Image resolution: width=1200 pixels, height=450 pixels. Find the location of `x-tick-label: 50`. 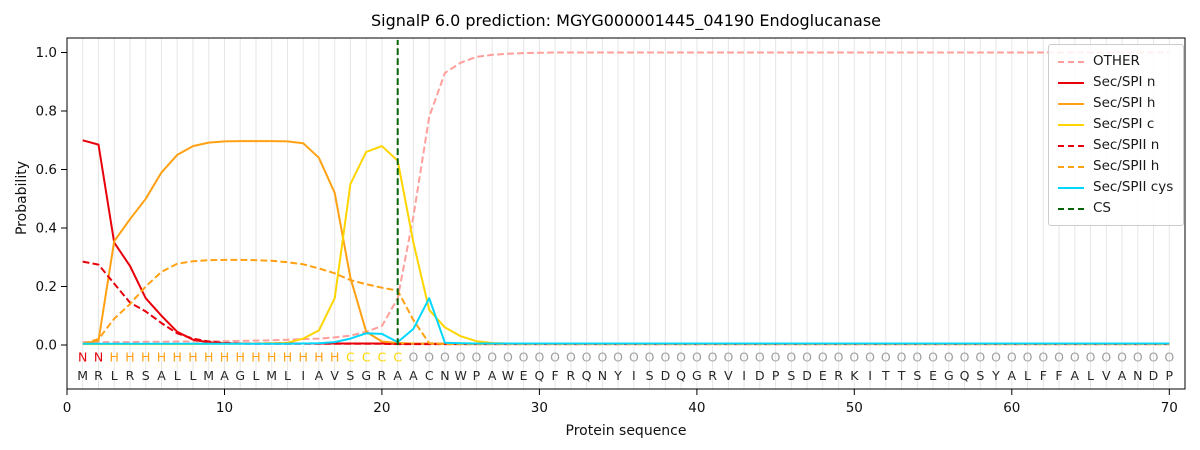

x-tick-label: 50 is located at coordinates (854, 408).